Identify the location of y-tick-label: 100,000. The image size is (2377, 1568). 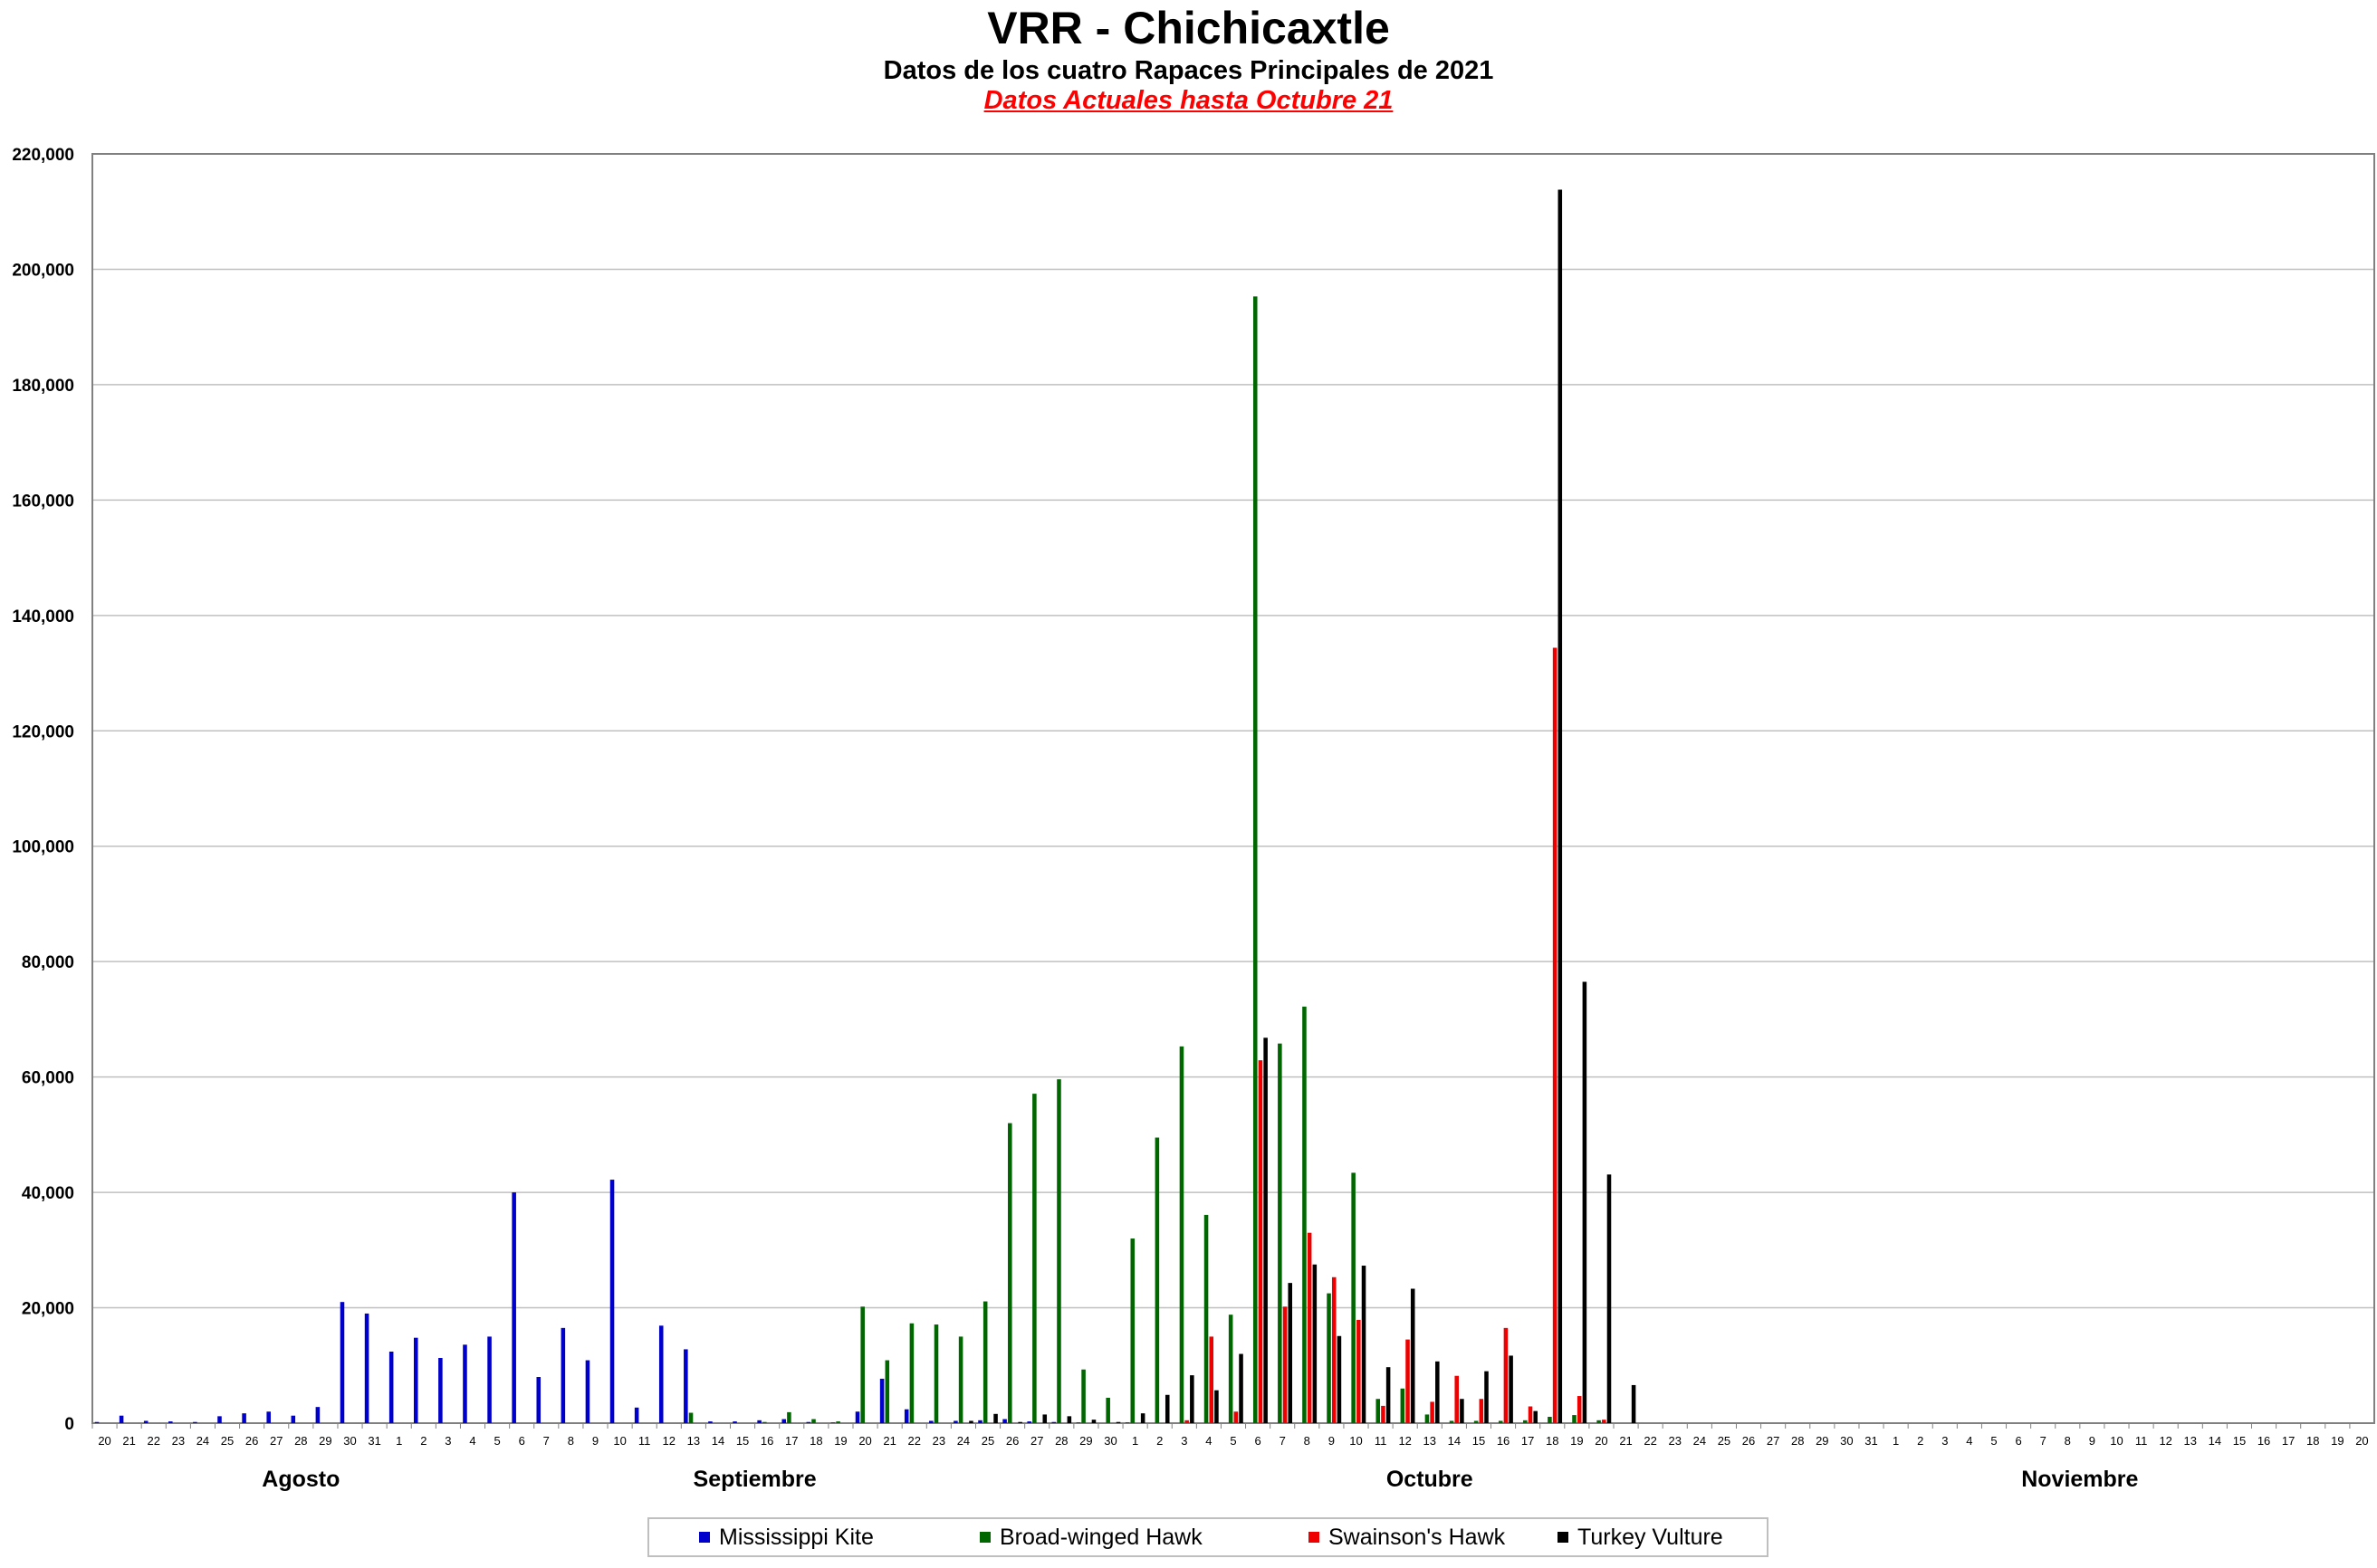
(43, 847).